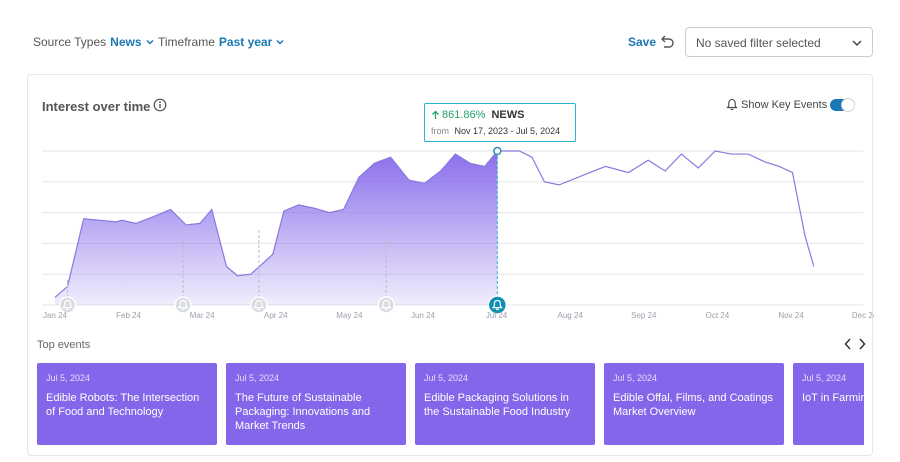 The image size is (900, 462). I want to click on info-icon, so click(160, 105).